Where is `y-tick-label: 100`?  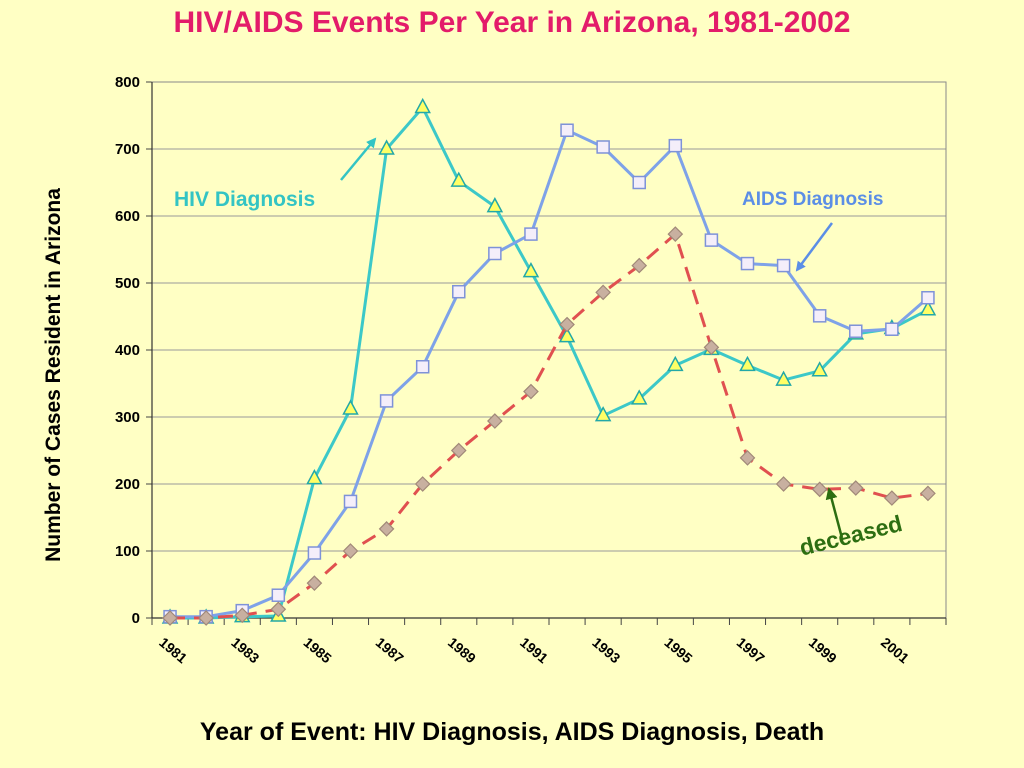
y-tick-label: 100 is located at coordinates (127, 551).